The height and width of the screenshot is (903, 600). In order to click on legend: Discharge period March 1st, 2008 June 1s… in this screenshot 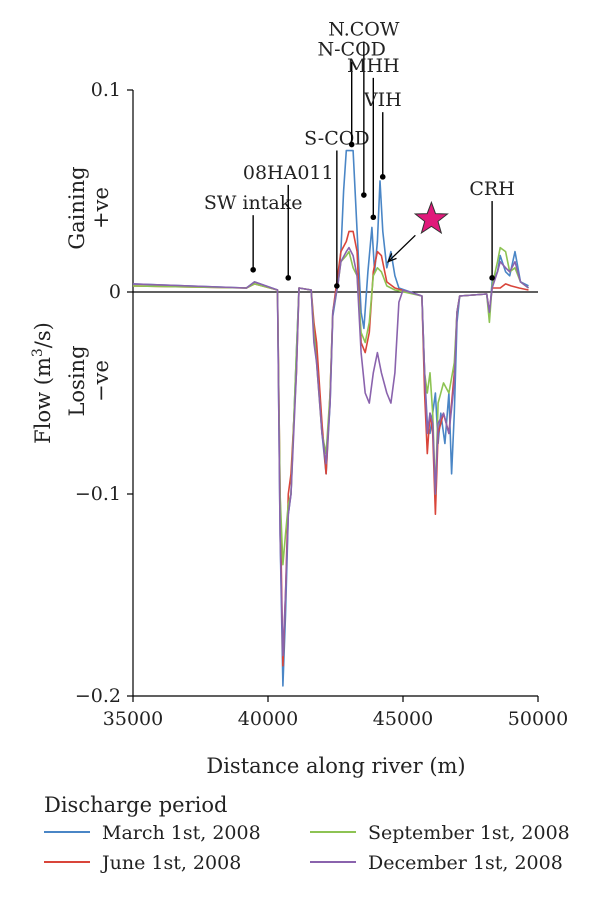, I will do `click(307, 833)`.